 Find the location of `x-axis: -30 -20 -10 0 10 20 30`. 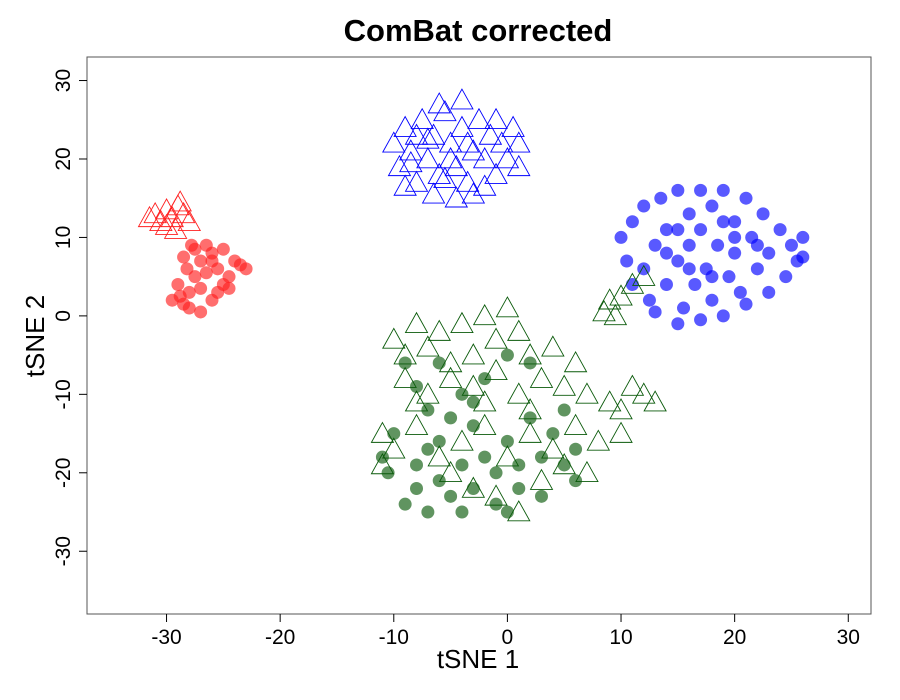

x-axis: -30 -20 -10 0 10 20 30 is located at coordinates (505, 631).